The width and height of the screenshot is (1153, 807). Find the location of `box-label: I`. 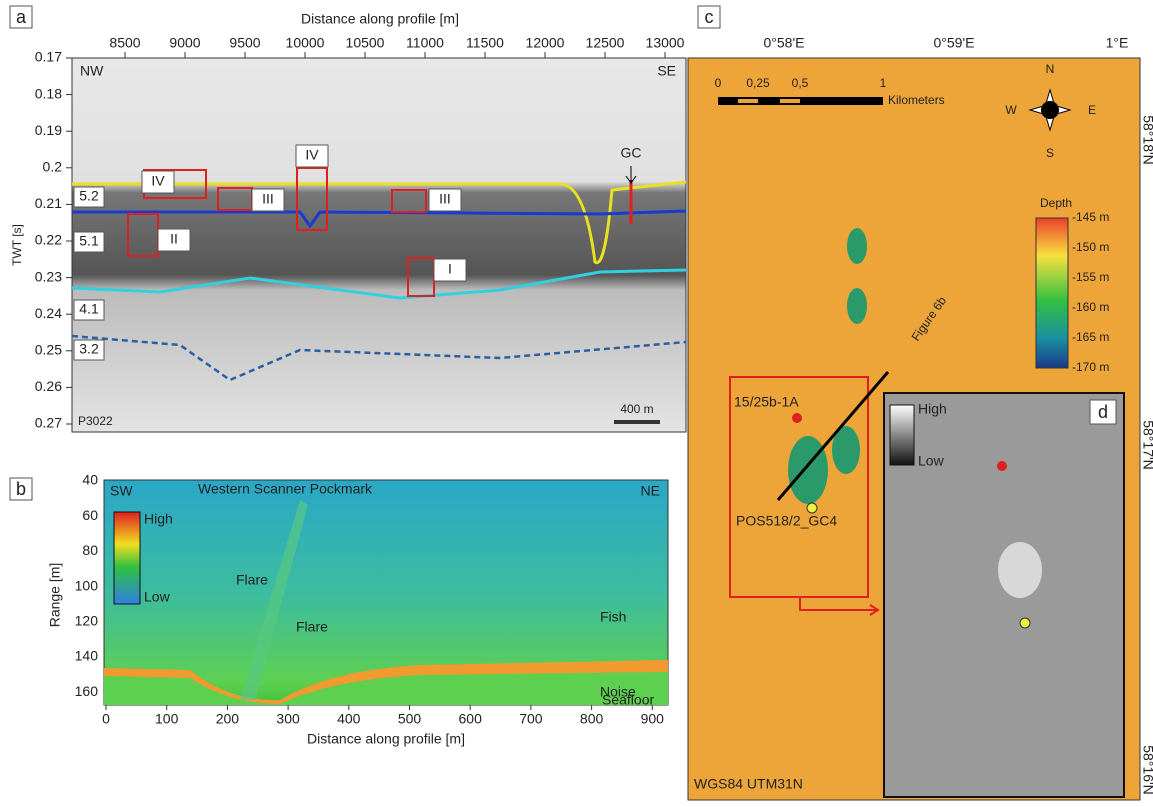

box-label: I is located at coordinates (450, 269).